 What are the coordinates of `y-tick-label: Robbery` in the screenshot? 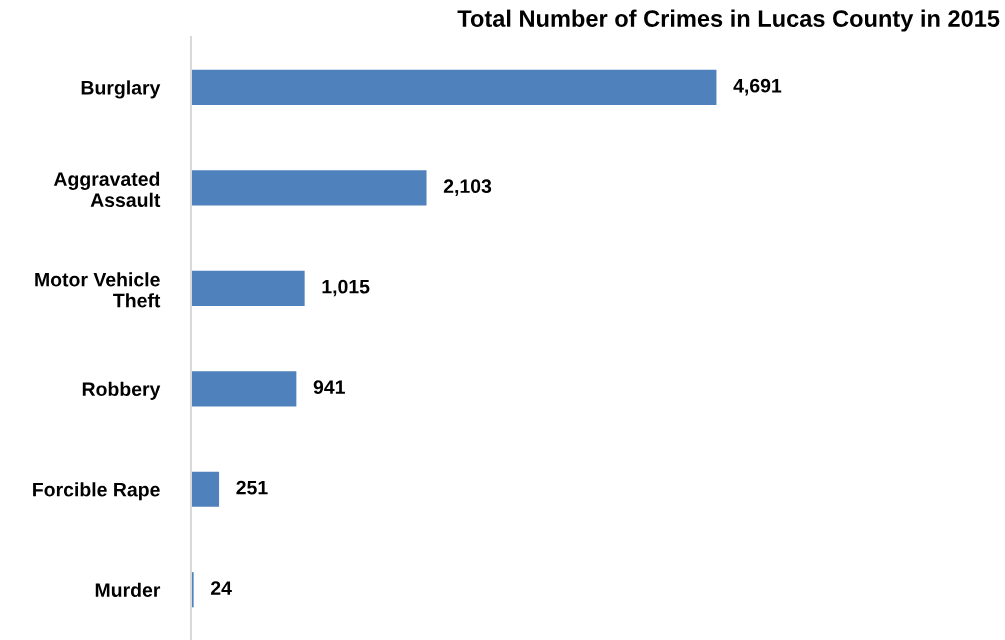 It's located at (121, 390).